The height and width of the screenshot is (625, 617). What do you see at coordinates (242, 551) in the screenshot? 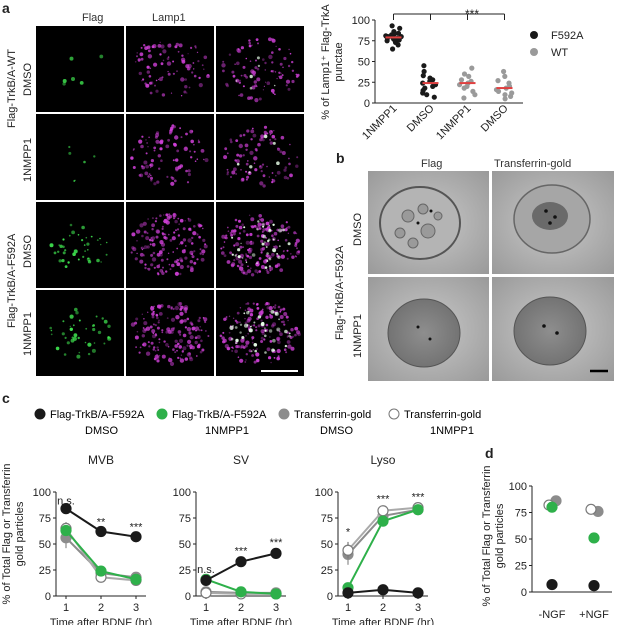
I see `c-significance: ***` at bounding box center [242, 551].